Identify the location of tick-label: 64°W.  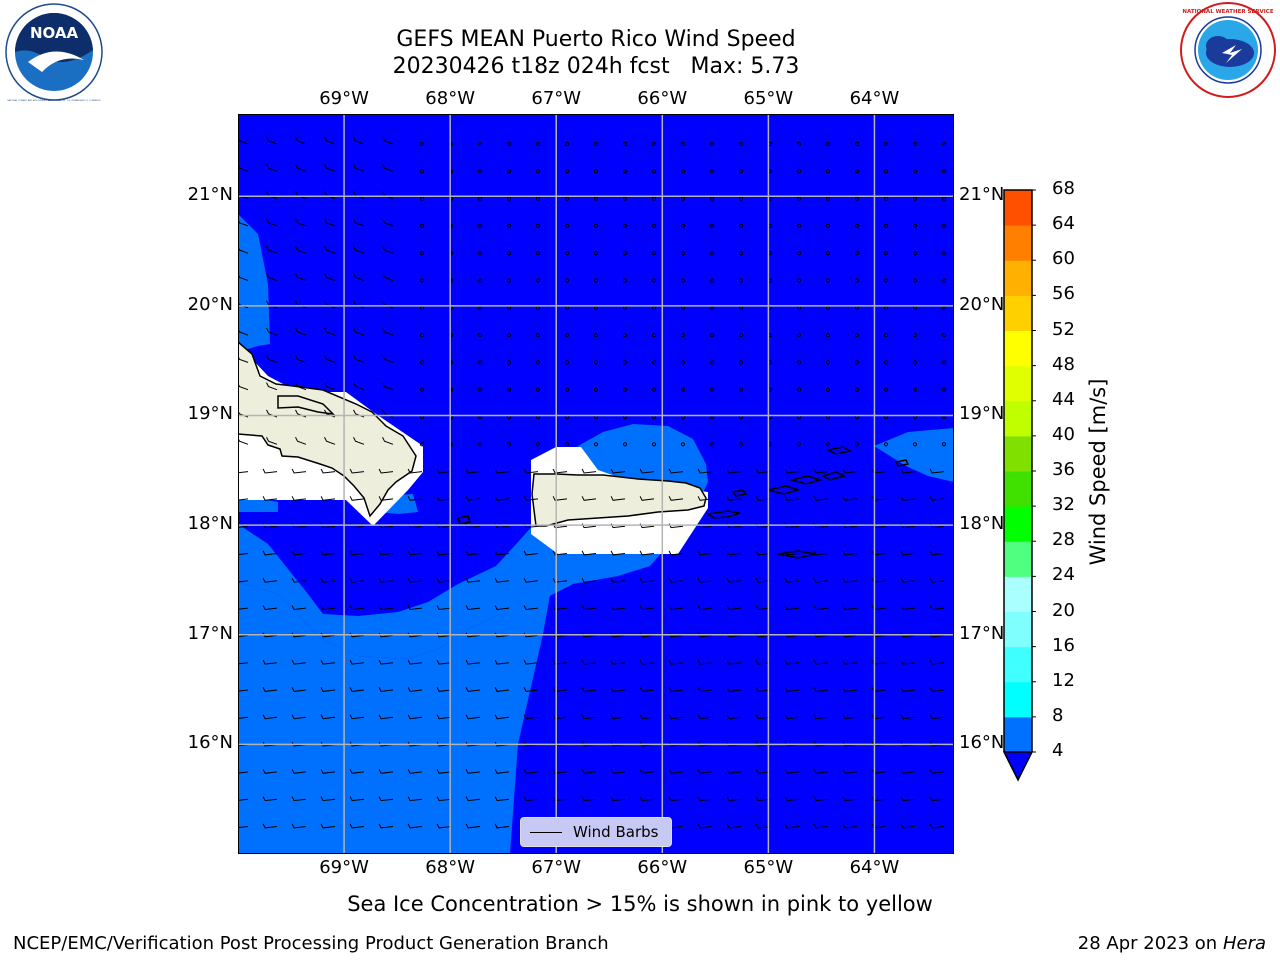
(874, 867).